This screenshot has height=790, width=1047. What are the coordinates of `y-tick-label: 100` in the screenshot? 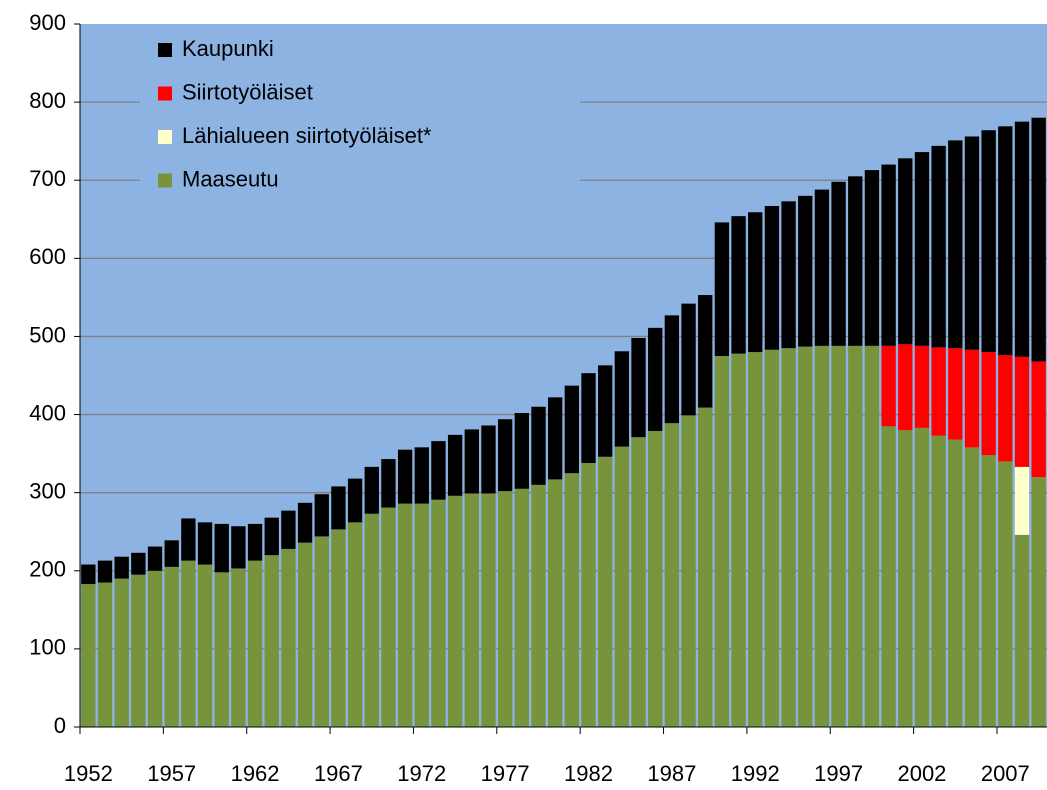 It's located at (47, 647).